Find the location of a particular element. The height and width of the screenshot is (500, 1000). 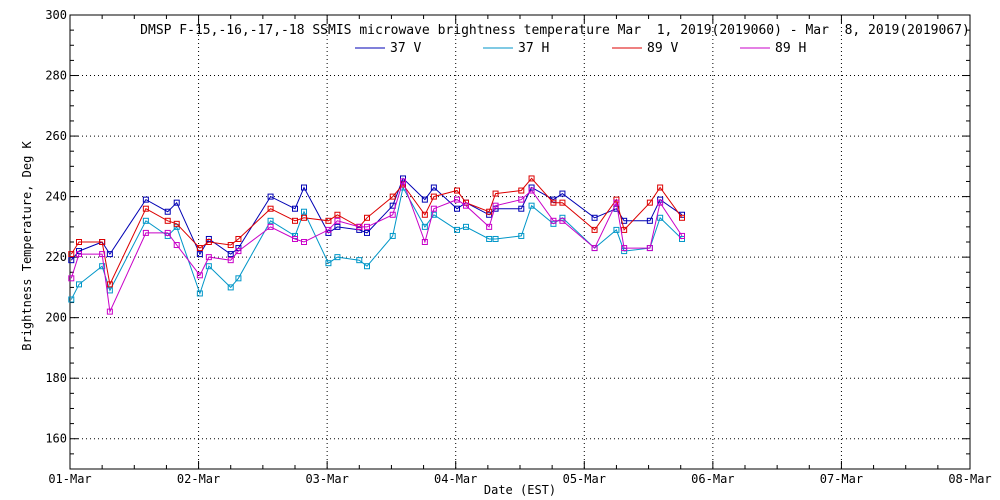

y-tick-label: 260 is located at coordinates (56, 136).